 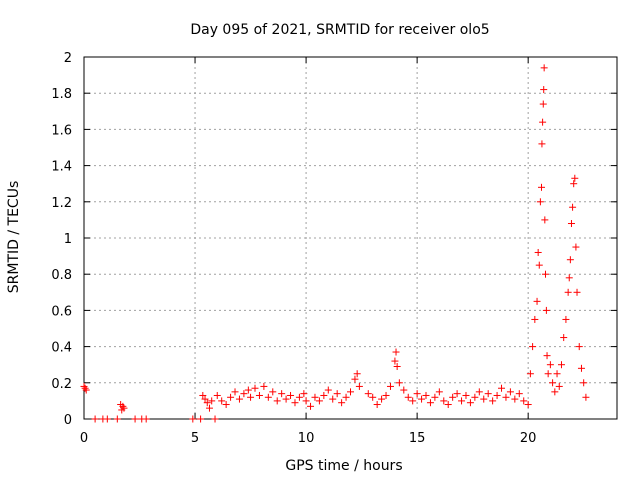 I want to click on y-tick-label: 1.2, so click(x=61, y=203).